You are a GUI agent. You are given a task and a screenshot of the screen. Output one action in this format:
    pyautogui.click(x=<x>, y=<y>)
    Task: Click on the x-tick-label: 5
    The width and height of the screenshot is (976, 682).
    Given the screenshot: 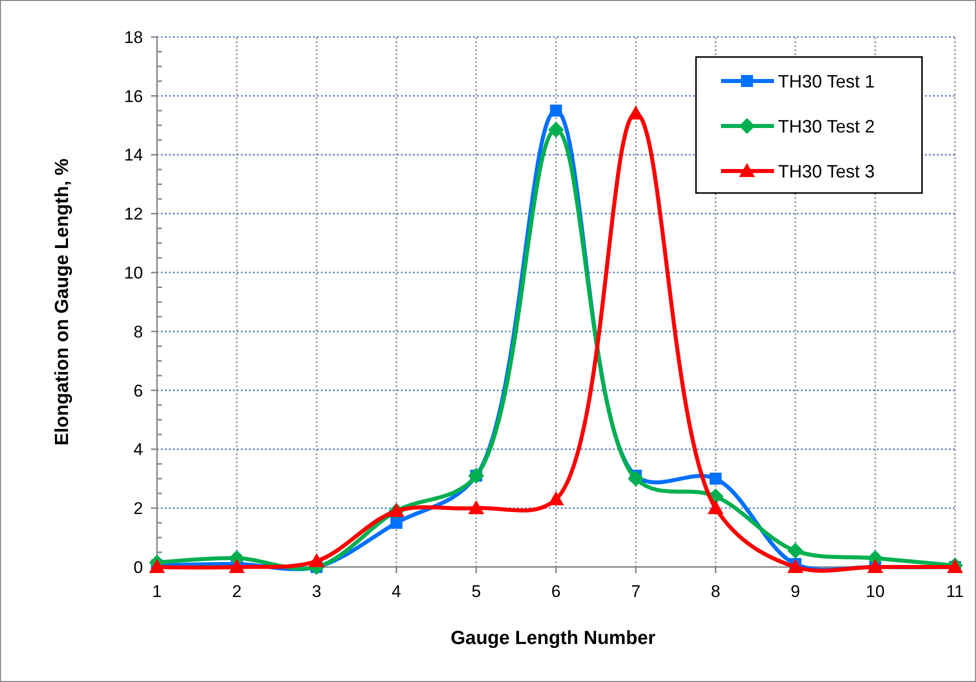 What is the action you would take?
    pyautogui.click(x=476, y=591)
    